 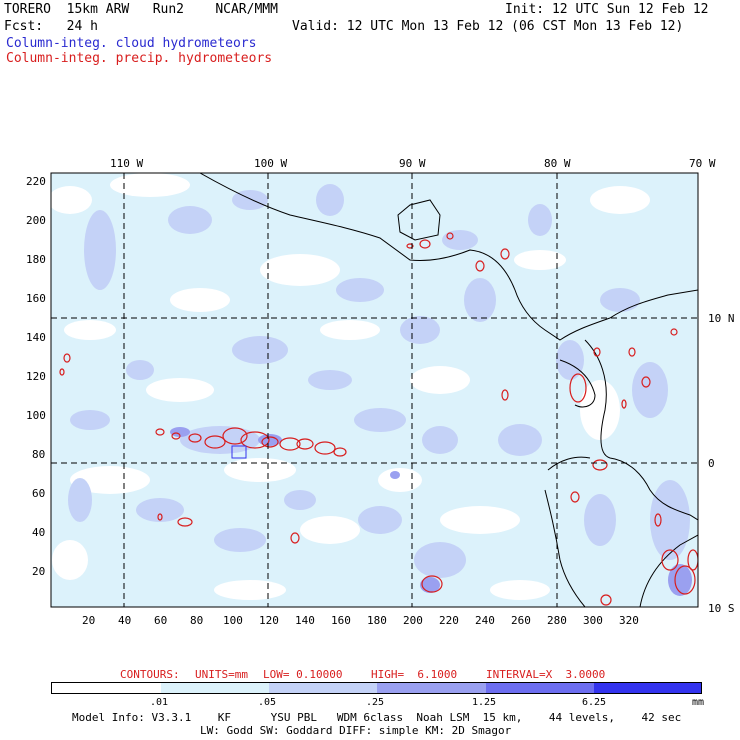 I want to click on model-title: TORERO 15km ARW Run2 NCAR/MMM, so click(x=141, y=9).